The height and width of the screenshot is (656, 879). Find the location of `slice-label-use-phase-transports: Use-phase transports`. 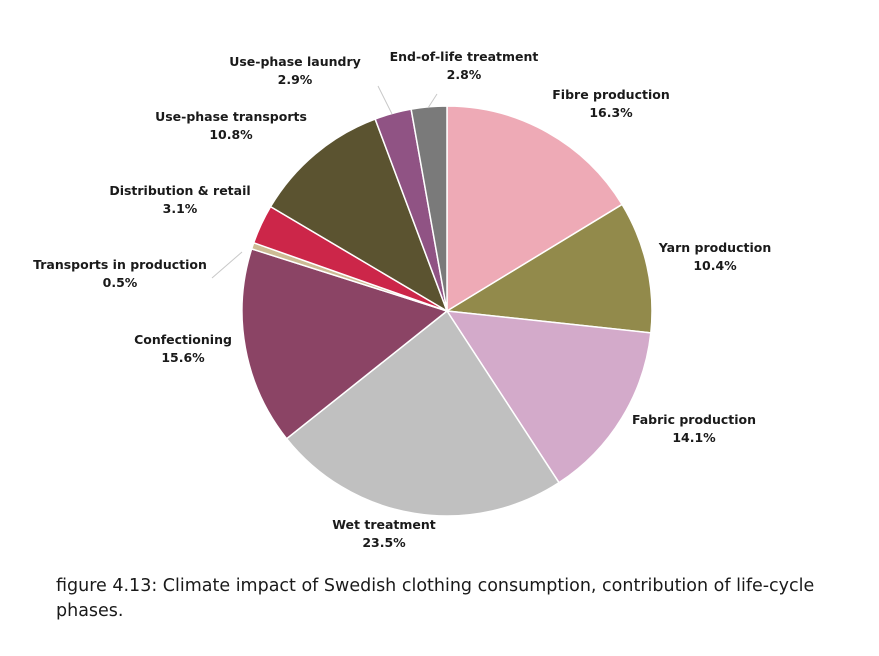

slice-label-use-phase-transports: Use-phase transports is located at coordinates (231, 116).